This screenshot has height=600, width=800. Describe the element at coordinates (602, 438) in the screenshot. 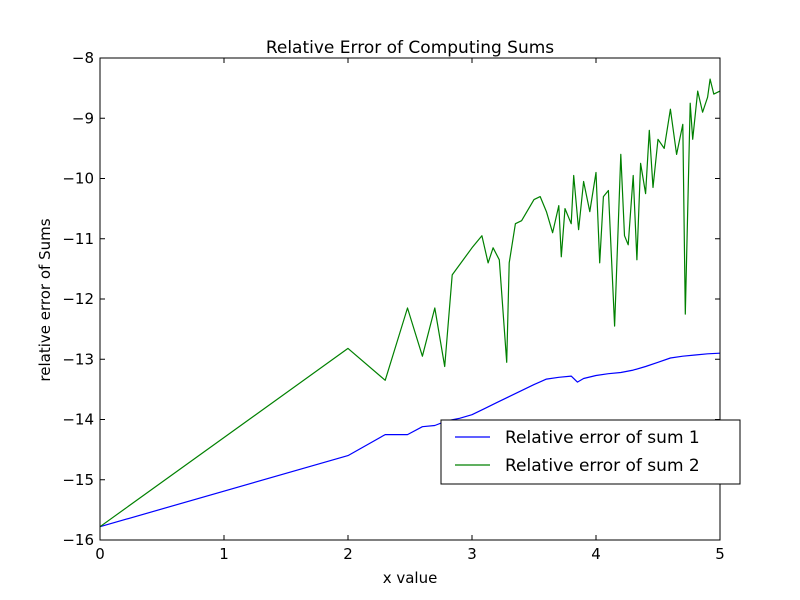

I see `legend-label-sum-1: Relative error of sum 1` at that location.